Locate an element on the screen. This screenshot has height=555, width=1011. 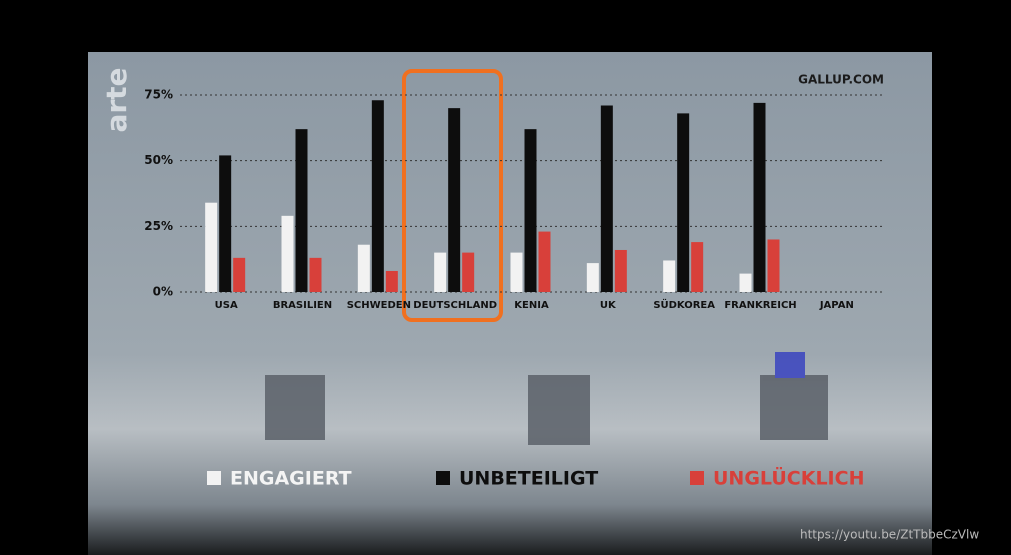
laptop is located at coordinates (790, 365).